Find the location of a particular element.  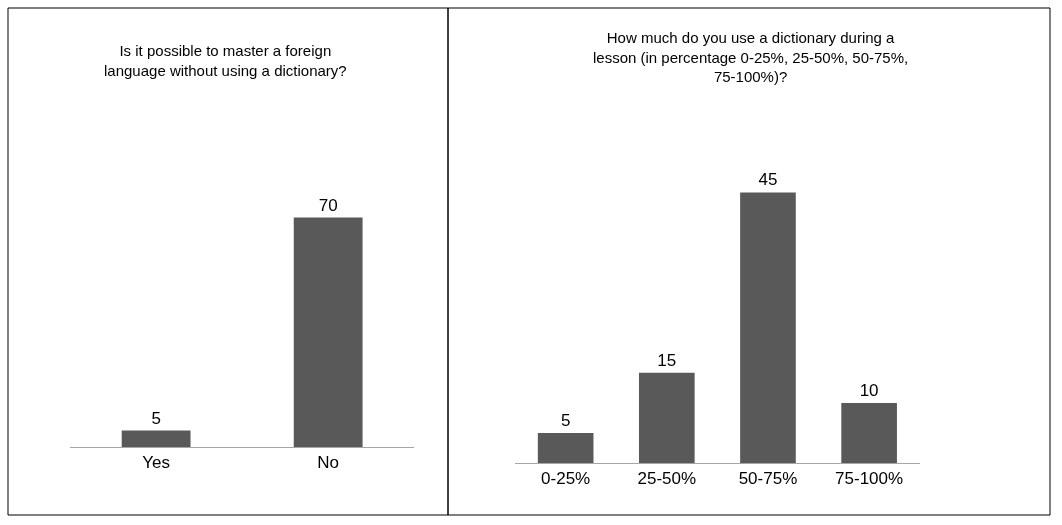

chart-title: How much do you use a dictionary during a lesson (in percentage 0-25%, 25-50%, 50-75%, 75-100%)? is located at coordinates (751, 57).